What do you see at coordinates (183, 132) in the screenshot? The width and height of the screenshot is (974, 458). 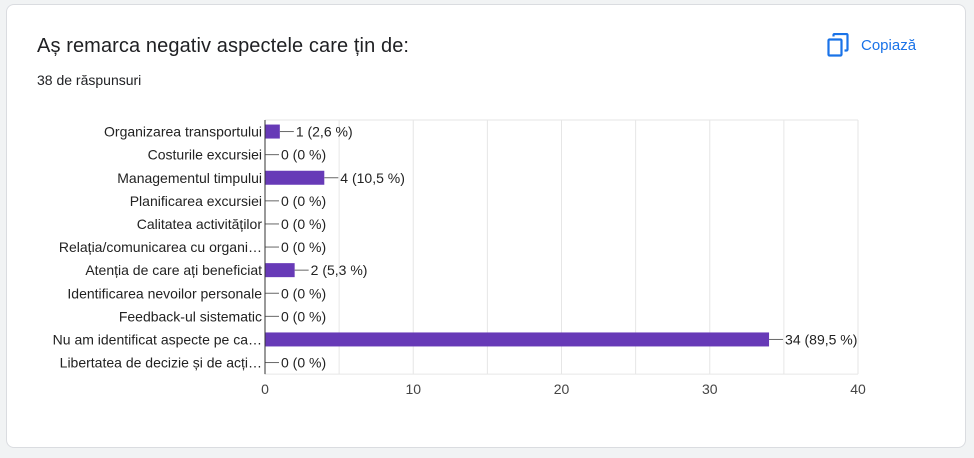 I see `category-label: Organizarea transportului` at bounding box center [183, 132].